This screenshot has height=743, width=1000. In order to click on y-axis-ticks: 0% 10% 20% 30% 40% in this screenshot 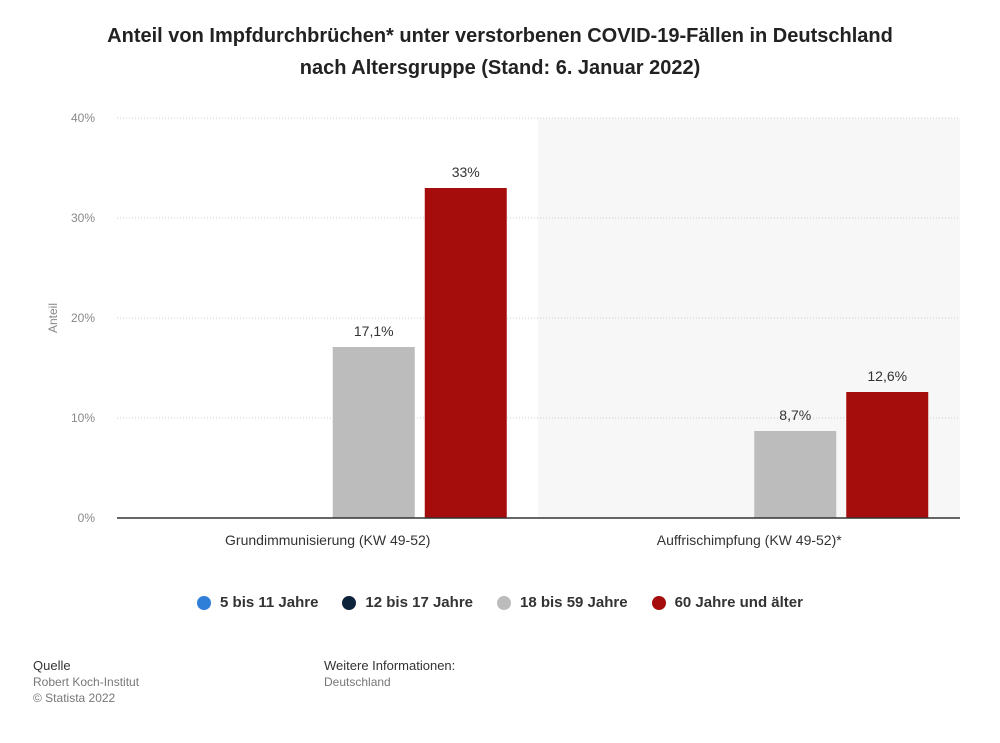, I will do `click(83, 318)`.